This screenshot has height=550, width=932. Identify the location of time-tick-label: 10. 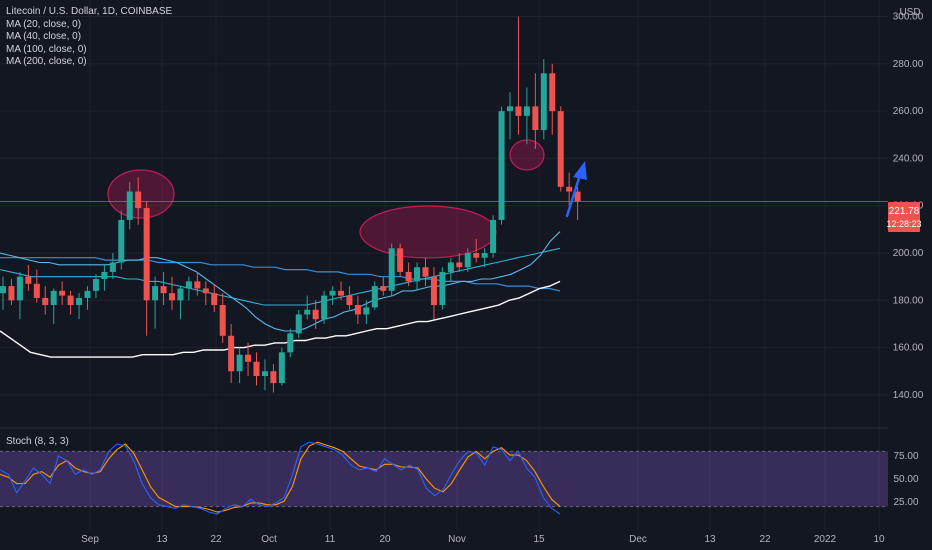
(879, 539).